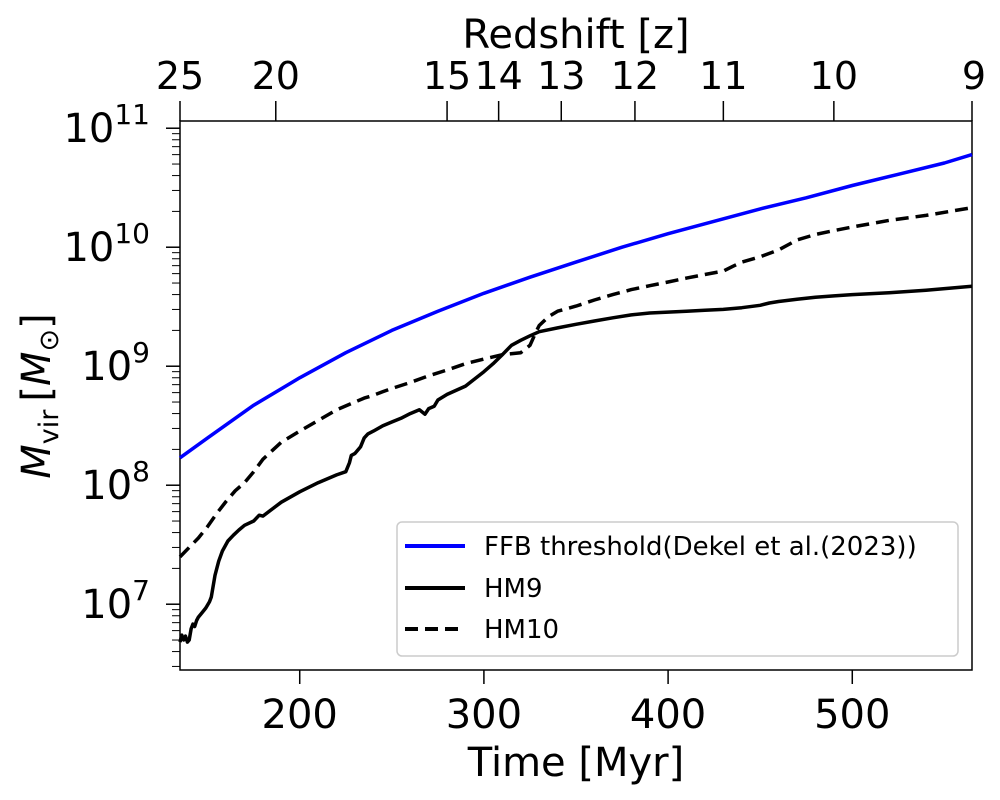  I want to click on y-tick-label-7: 10⁷, so click(115, 601).